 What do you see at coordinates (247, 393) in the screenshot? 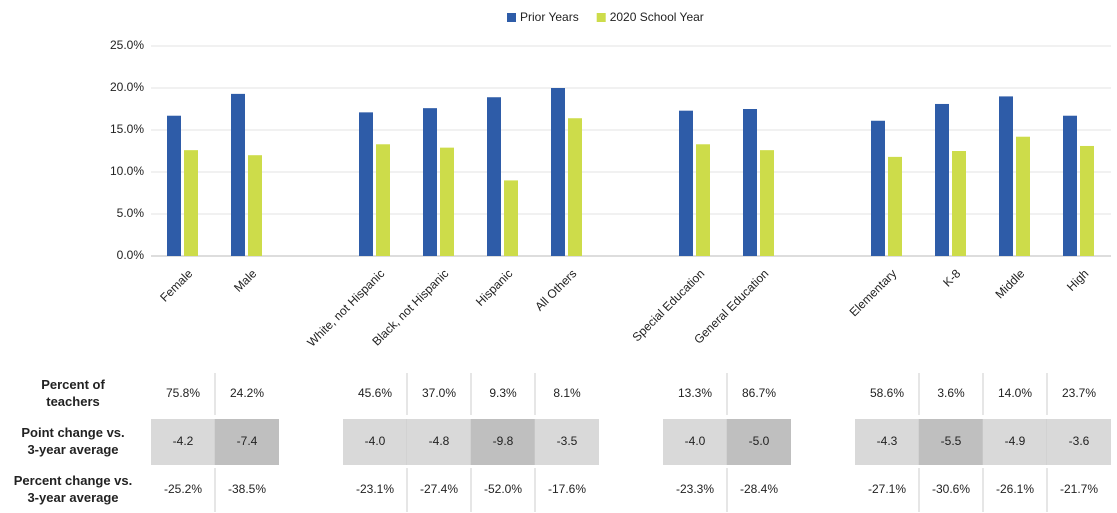
I see `table-cell: 24.2%` at bounding box center [247, 393].